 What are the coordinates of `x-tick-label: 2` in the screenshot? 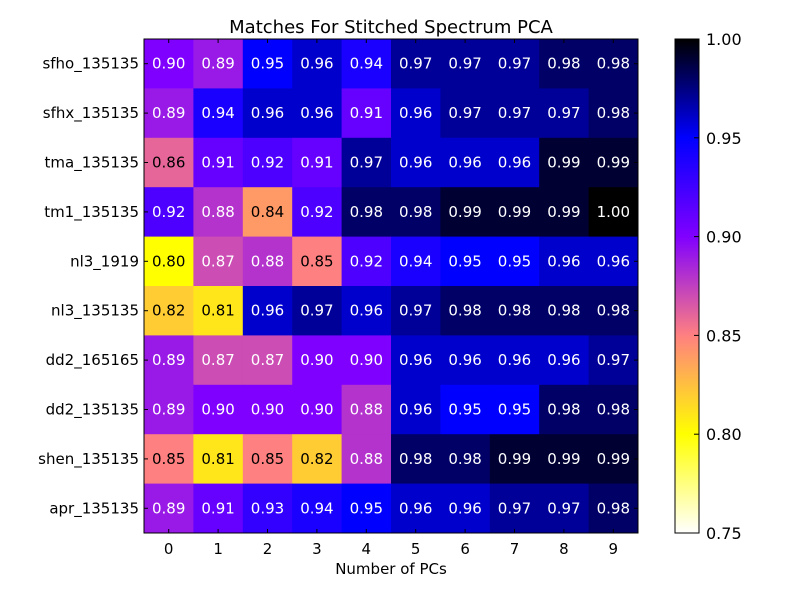 It's located at (268, 549).